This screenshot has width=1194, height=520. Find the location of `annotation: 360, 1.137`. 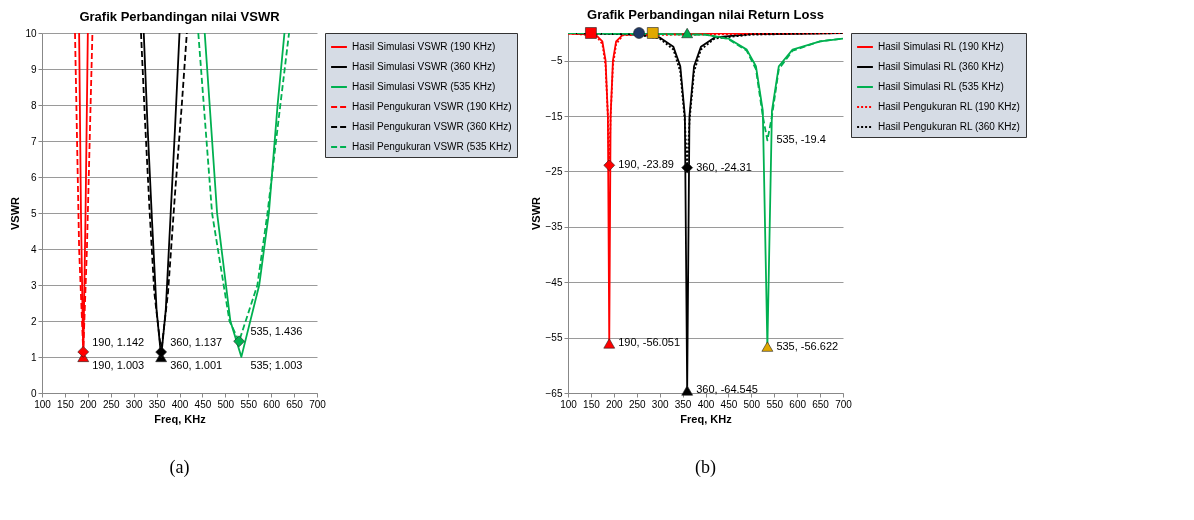

annotation: 360, 1.137 is located at coordinates (196, 342).